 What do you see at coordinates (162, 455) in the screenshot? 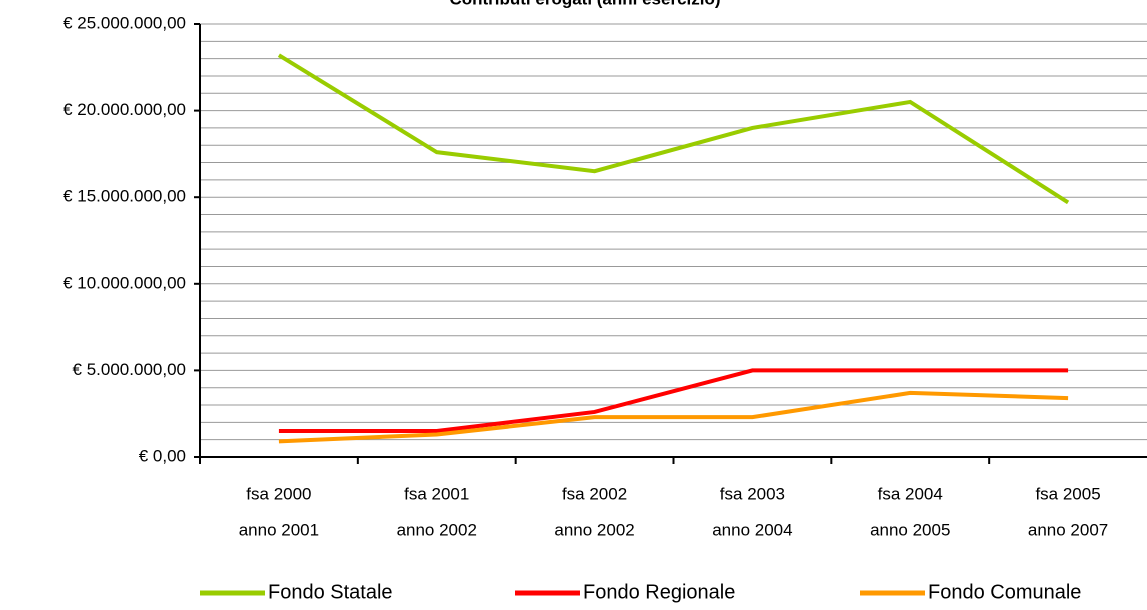
I see `y-tick-label: € 0,00` at bounding box center [162, 455].